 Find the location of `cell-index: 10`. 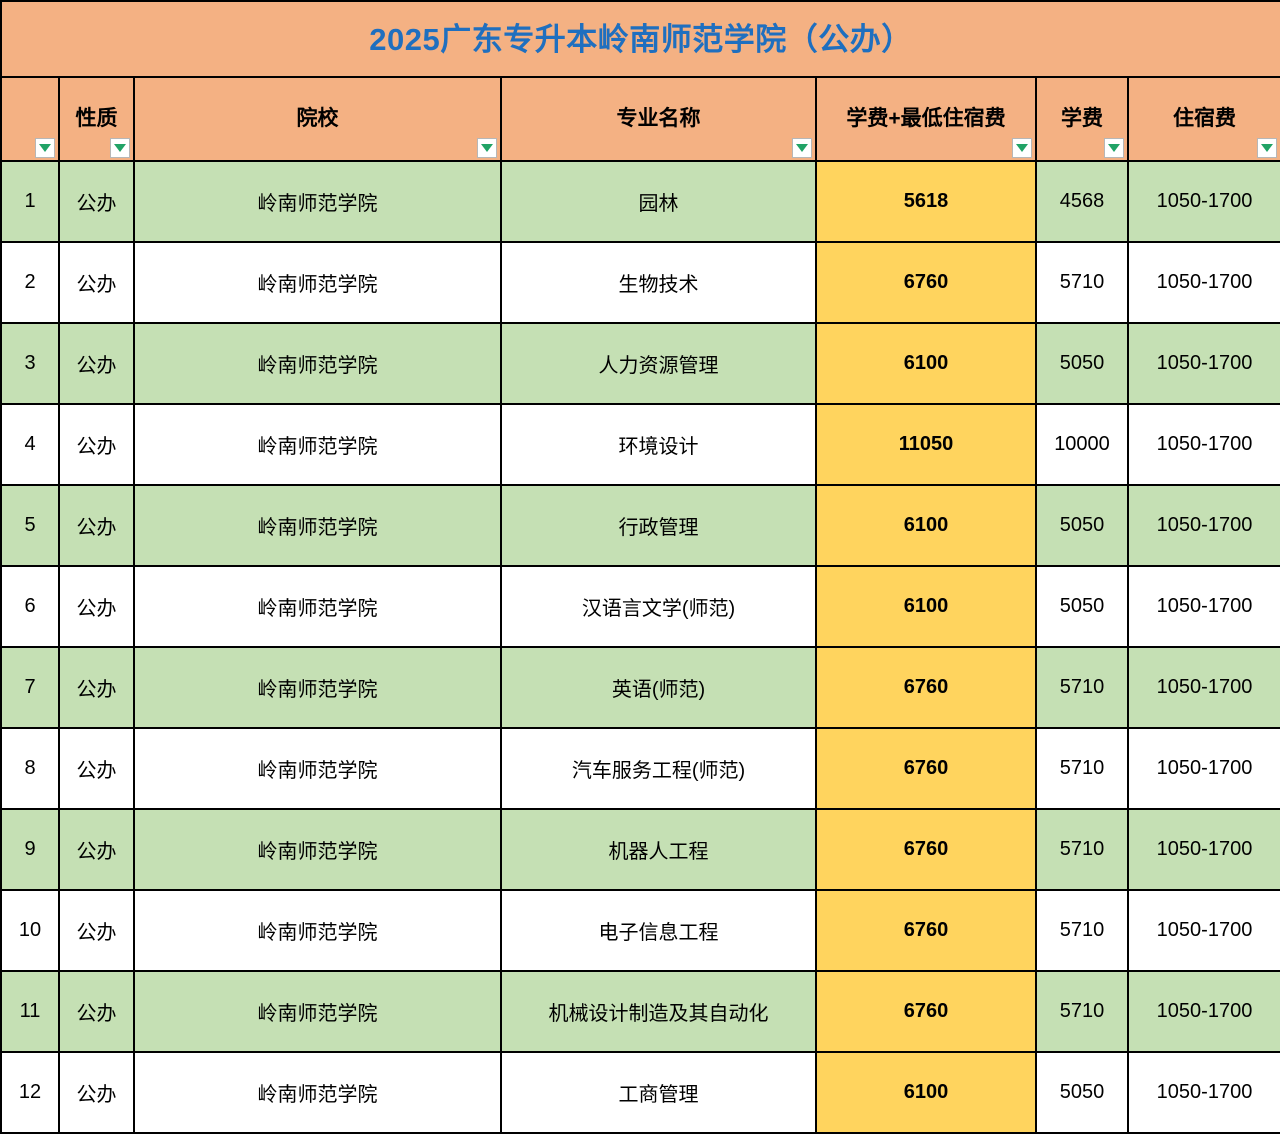

cell-index: 10 is located at coordinates (30, 930).